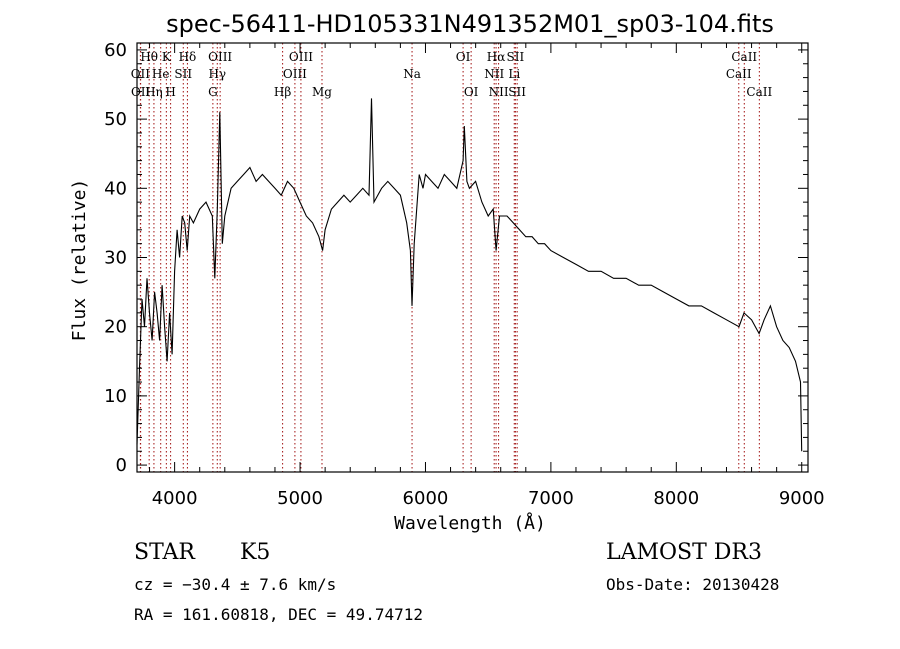  I want to click on y-tick-label: 0, so click(121, 465).